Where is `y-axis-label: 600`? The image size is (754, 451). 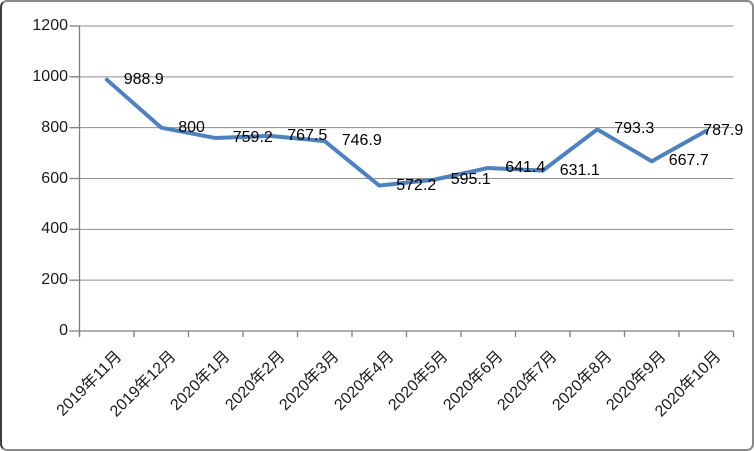 y-axis-label: 600 is located at coordinates (54, 178).